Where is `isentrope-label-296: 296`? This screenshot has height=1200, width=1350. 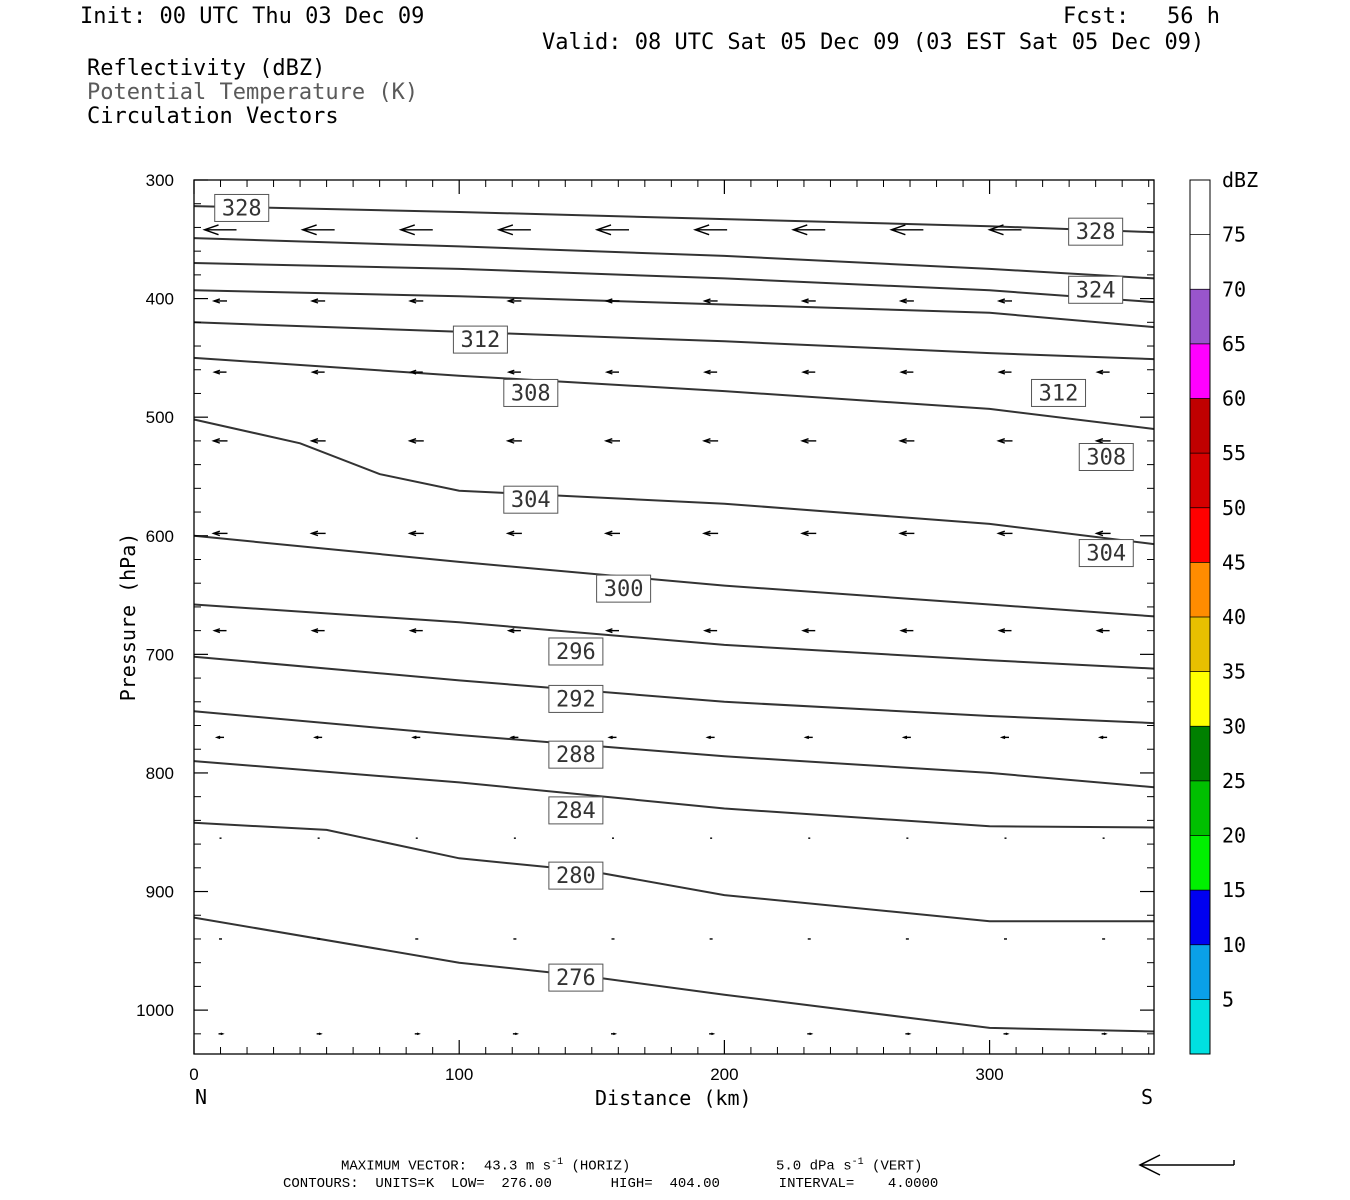 isentrope-label-296: 296 is located at coordinates (576, 651).